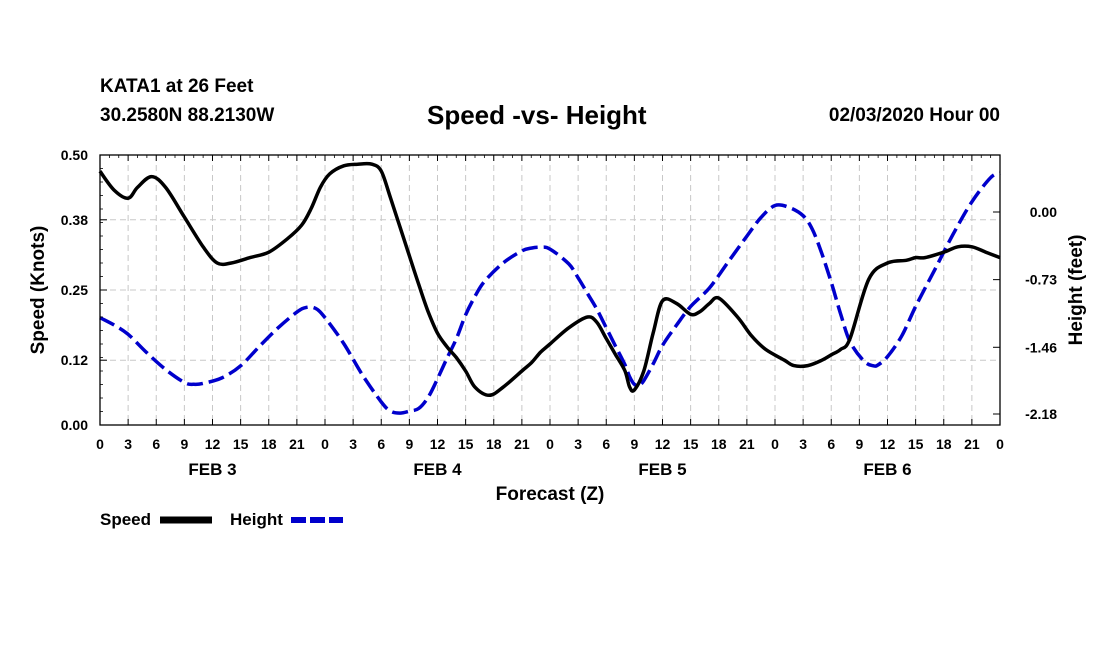 Image resolution: width=1100 pixels, height=650 pixels. What do you see at coordinates (1043, 212) in the screenshot?
I see `y-tick-label-right: 0.00` at bounding box center [1043, 212].